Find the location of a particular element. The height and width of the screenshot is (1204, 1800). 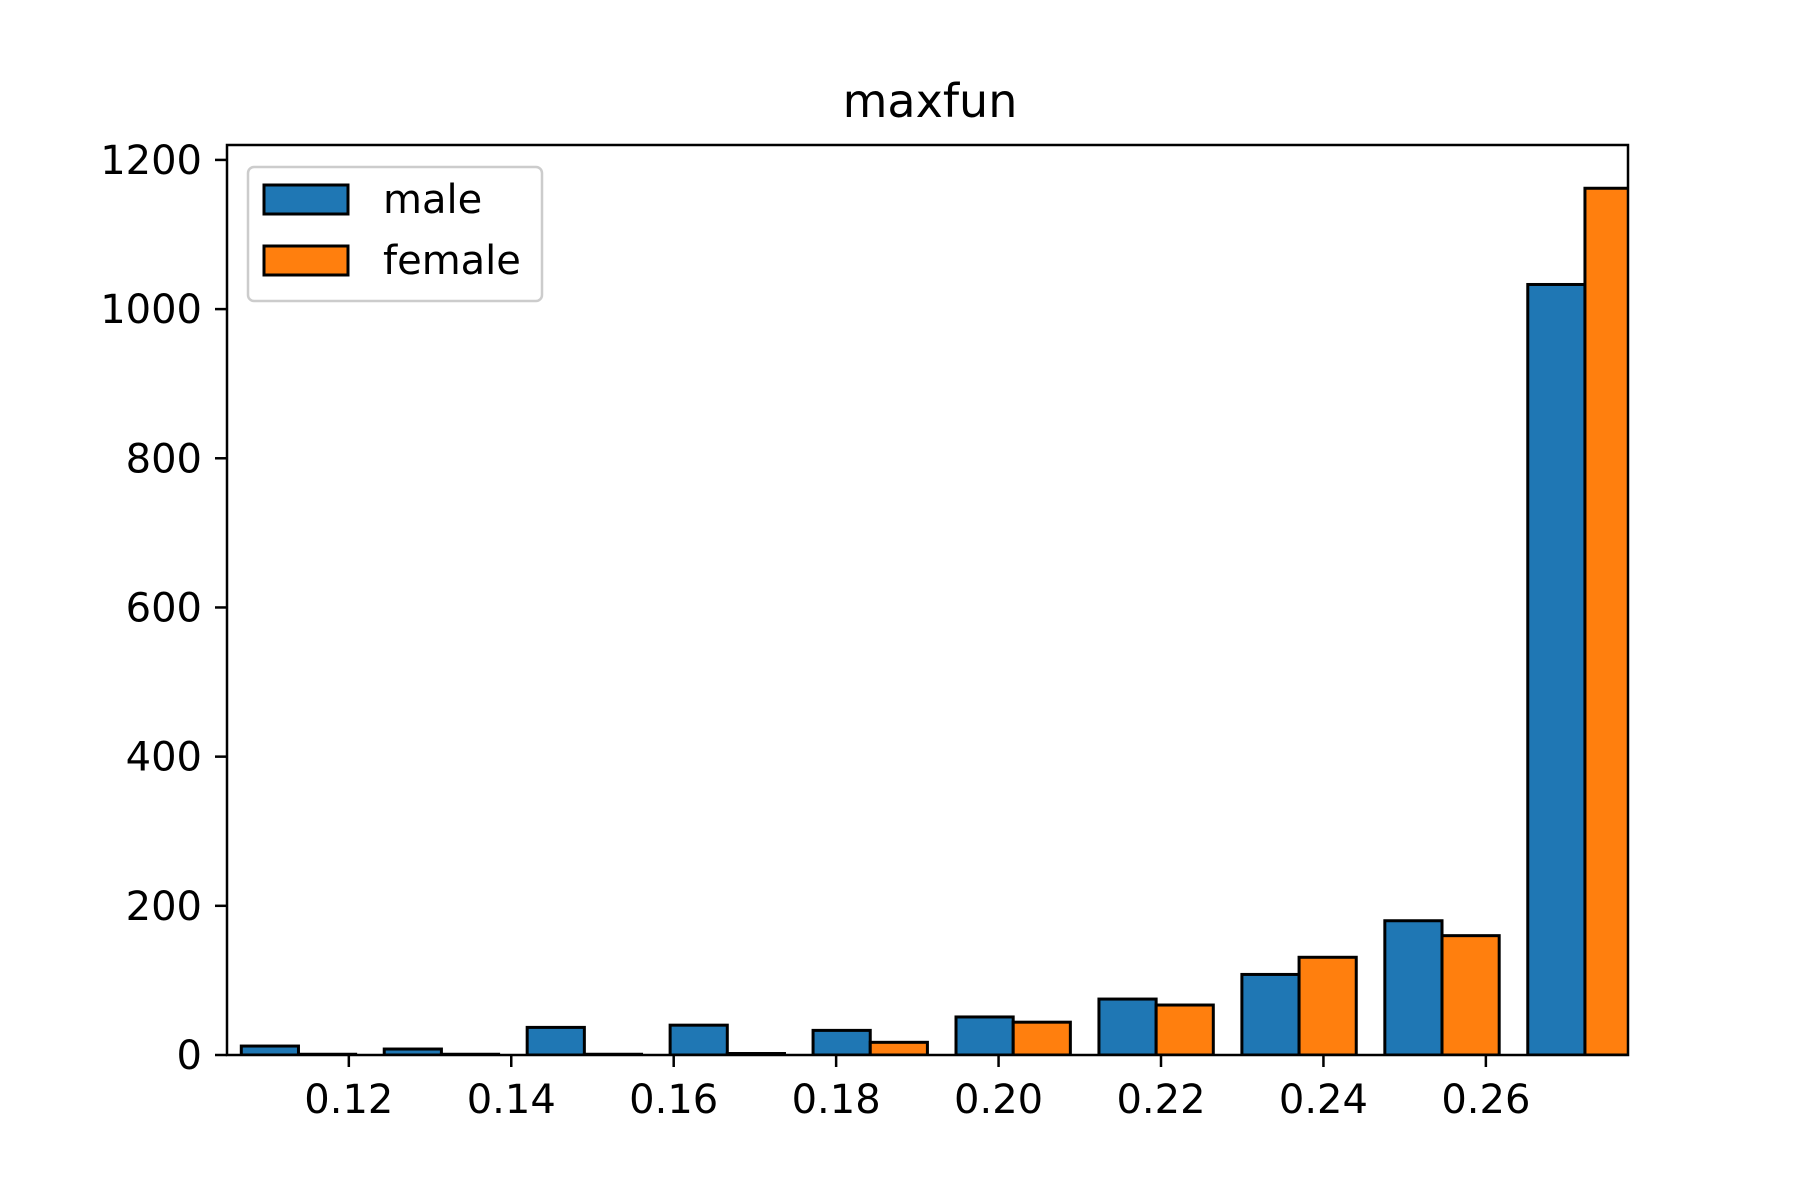

y-tick-label: 1200 is located at coordinates (151, 161).